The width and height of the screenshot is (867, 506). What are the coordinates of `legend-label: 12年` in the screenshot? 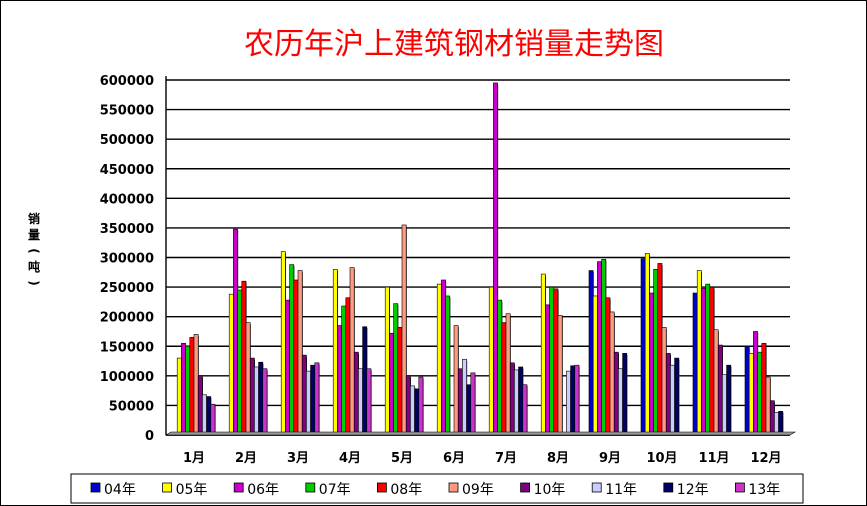 It's located at (693, 490).